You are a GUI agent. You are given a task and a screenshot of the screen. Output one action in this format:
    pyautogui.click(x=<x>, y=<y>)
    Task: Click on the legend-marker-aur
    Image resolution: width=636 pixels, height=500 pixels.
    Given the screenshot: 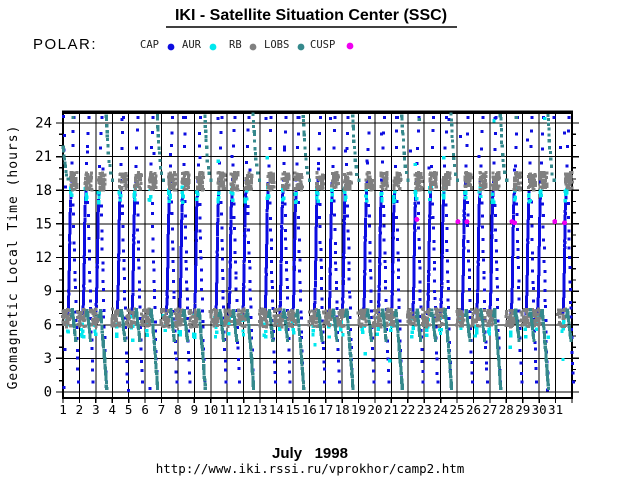 What is the action you would take?
    pyautogui.click(x=213, y=47)
    